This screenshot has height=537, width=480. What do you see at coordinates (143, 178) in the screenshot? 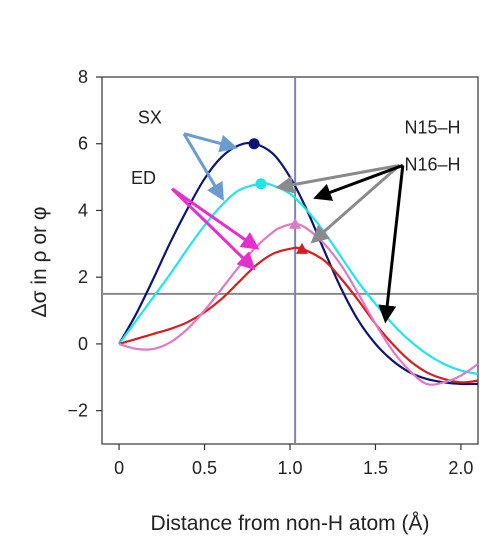
I see `annotation-label-2: ED` at bounding box center [143, 178].